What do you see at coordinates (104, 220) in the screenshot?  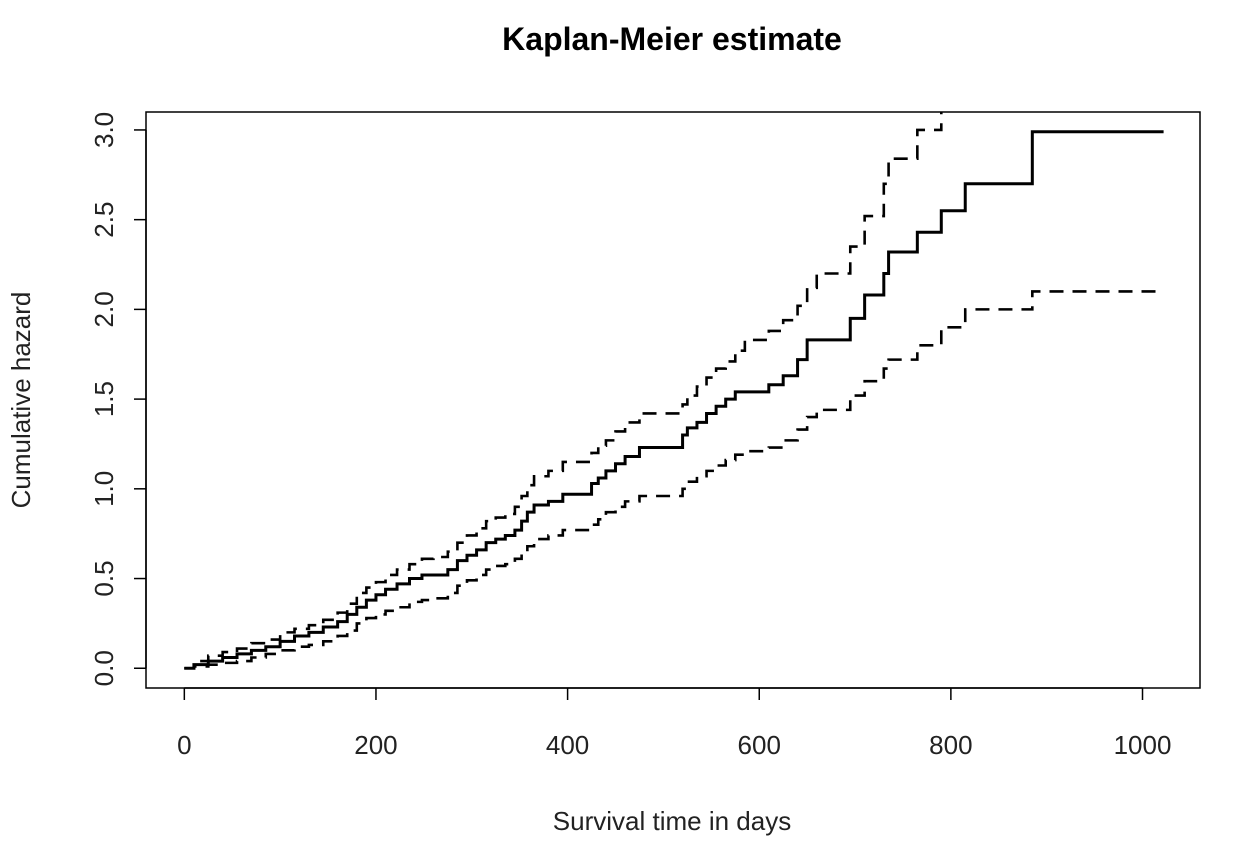 I see `y-tick-label: 2.5` at bounding box center [104, 220].